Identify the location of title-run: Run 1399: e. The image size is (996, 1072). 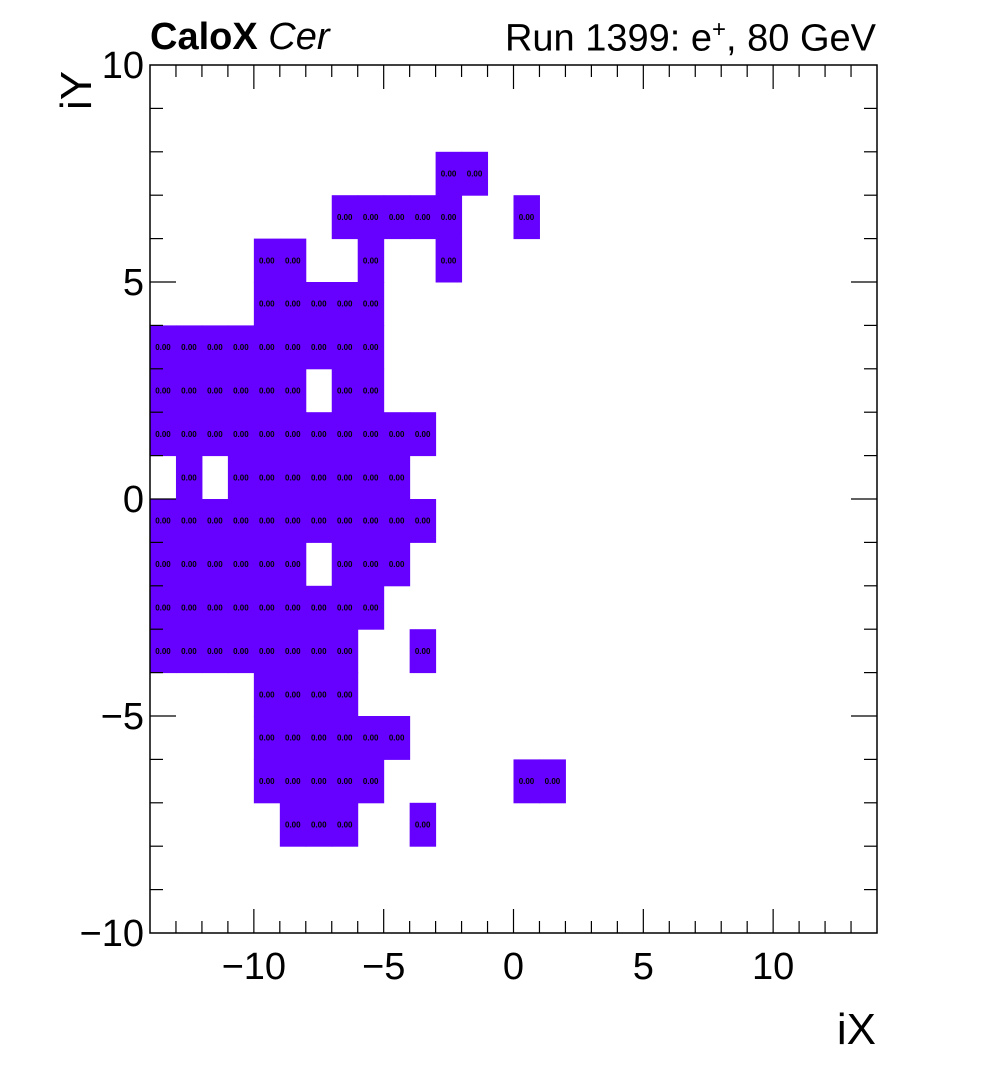
(608, 38).